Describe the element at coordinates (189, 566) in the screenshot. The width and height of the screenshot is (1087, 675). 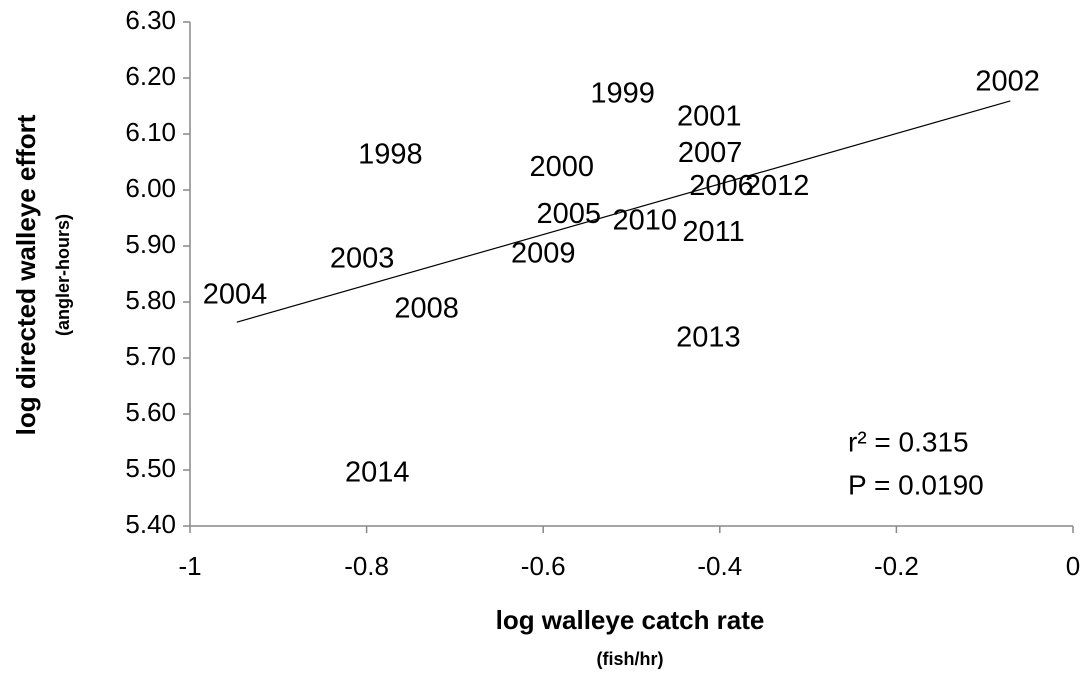
I see `x-tick-label: -1` at that location.